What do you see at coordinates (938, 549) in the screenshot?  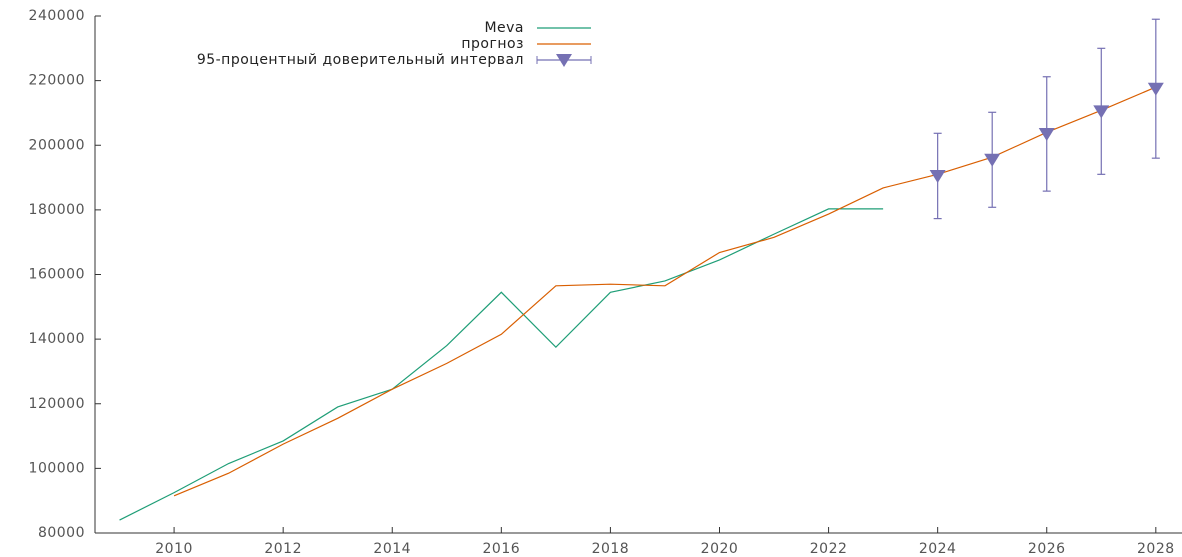 I see `x-tick-label: 2024` at bounding box center [938, 549].